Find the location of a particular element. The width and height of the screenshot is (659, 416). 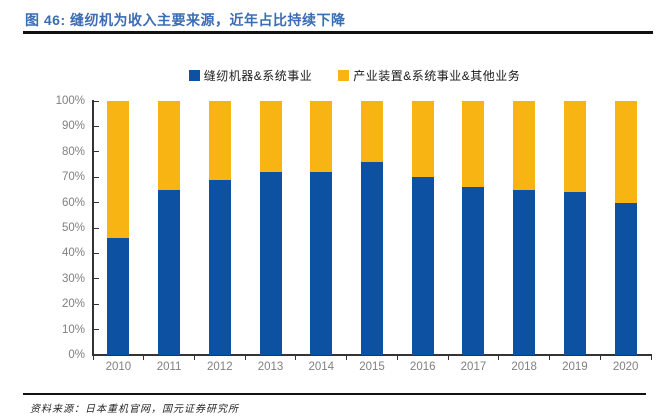

x-axis-tick-label: 2018 is located at coordinates (524, 367).